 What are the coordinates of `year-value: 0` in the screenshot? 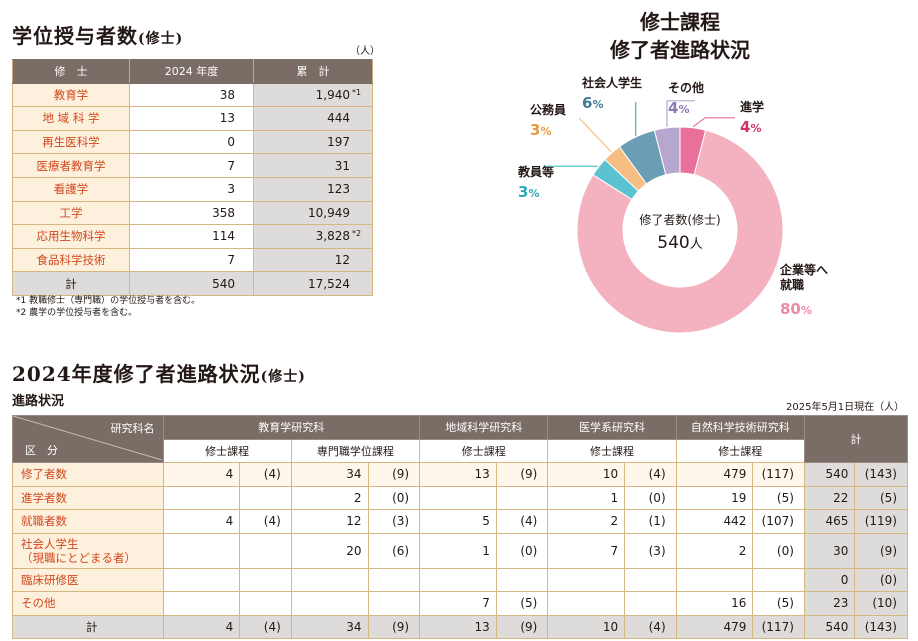 It's located at (191, 142).